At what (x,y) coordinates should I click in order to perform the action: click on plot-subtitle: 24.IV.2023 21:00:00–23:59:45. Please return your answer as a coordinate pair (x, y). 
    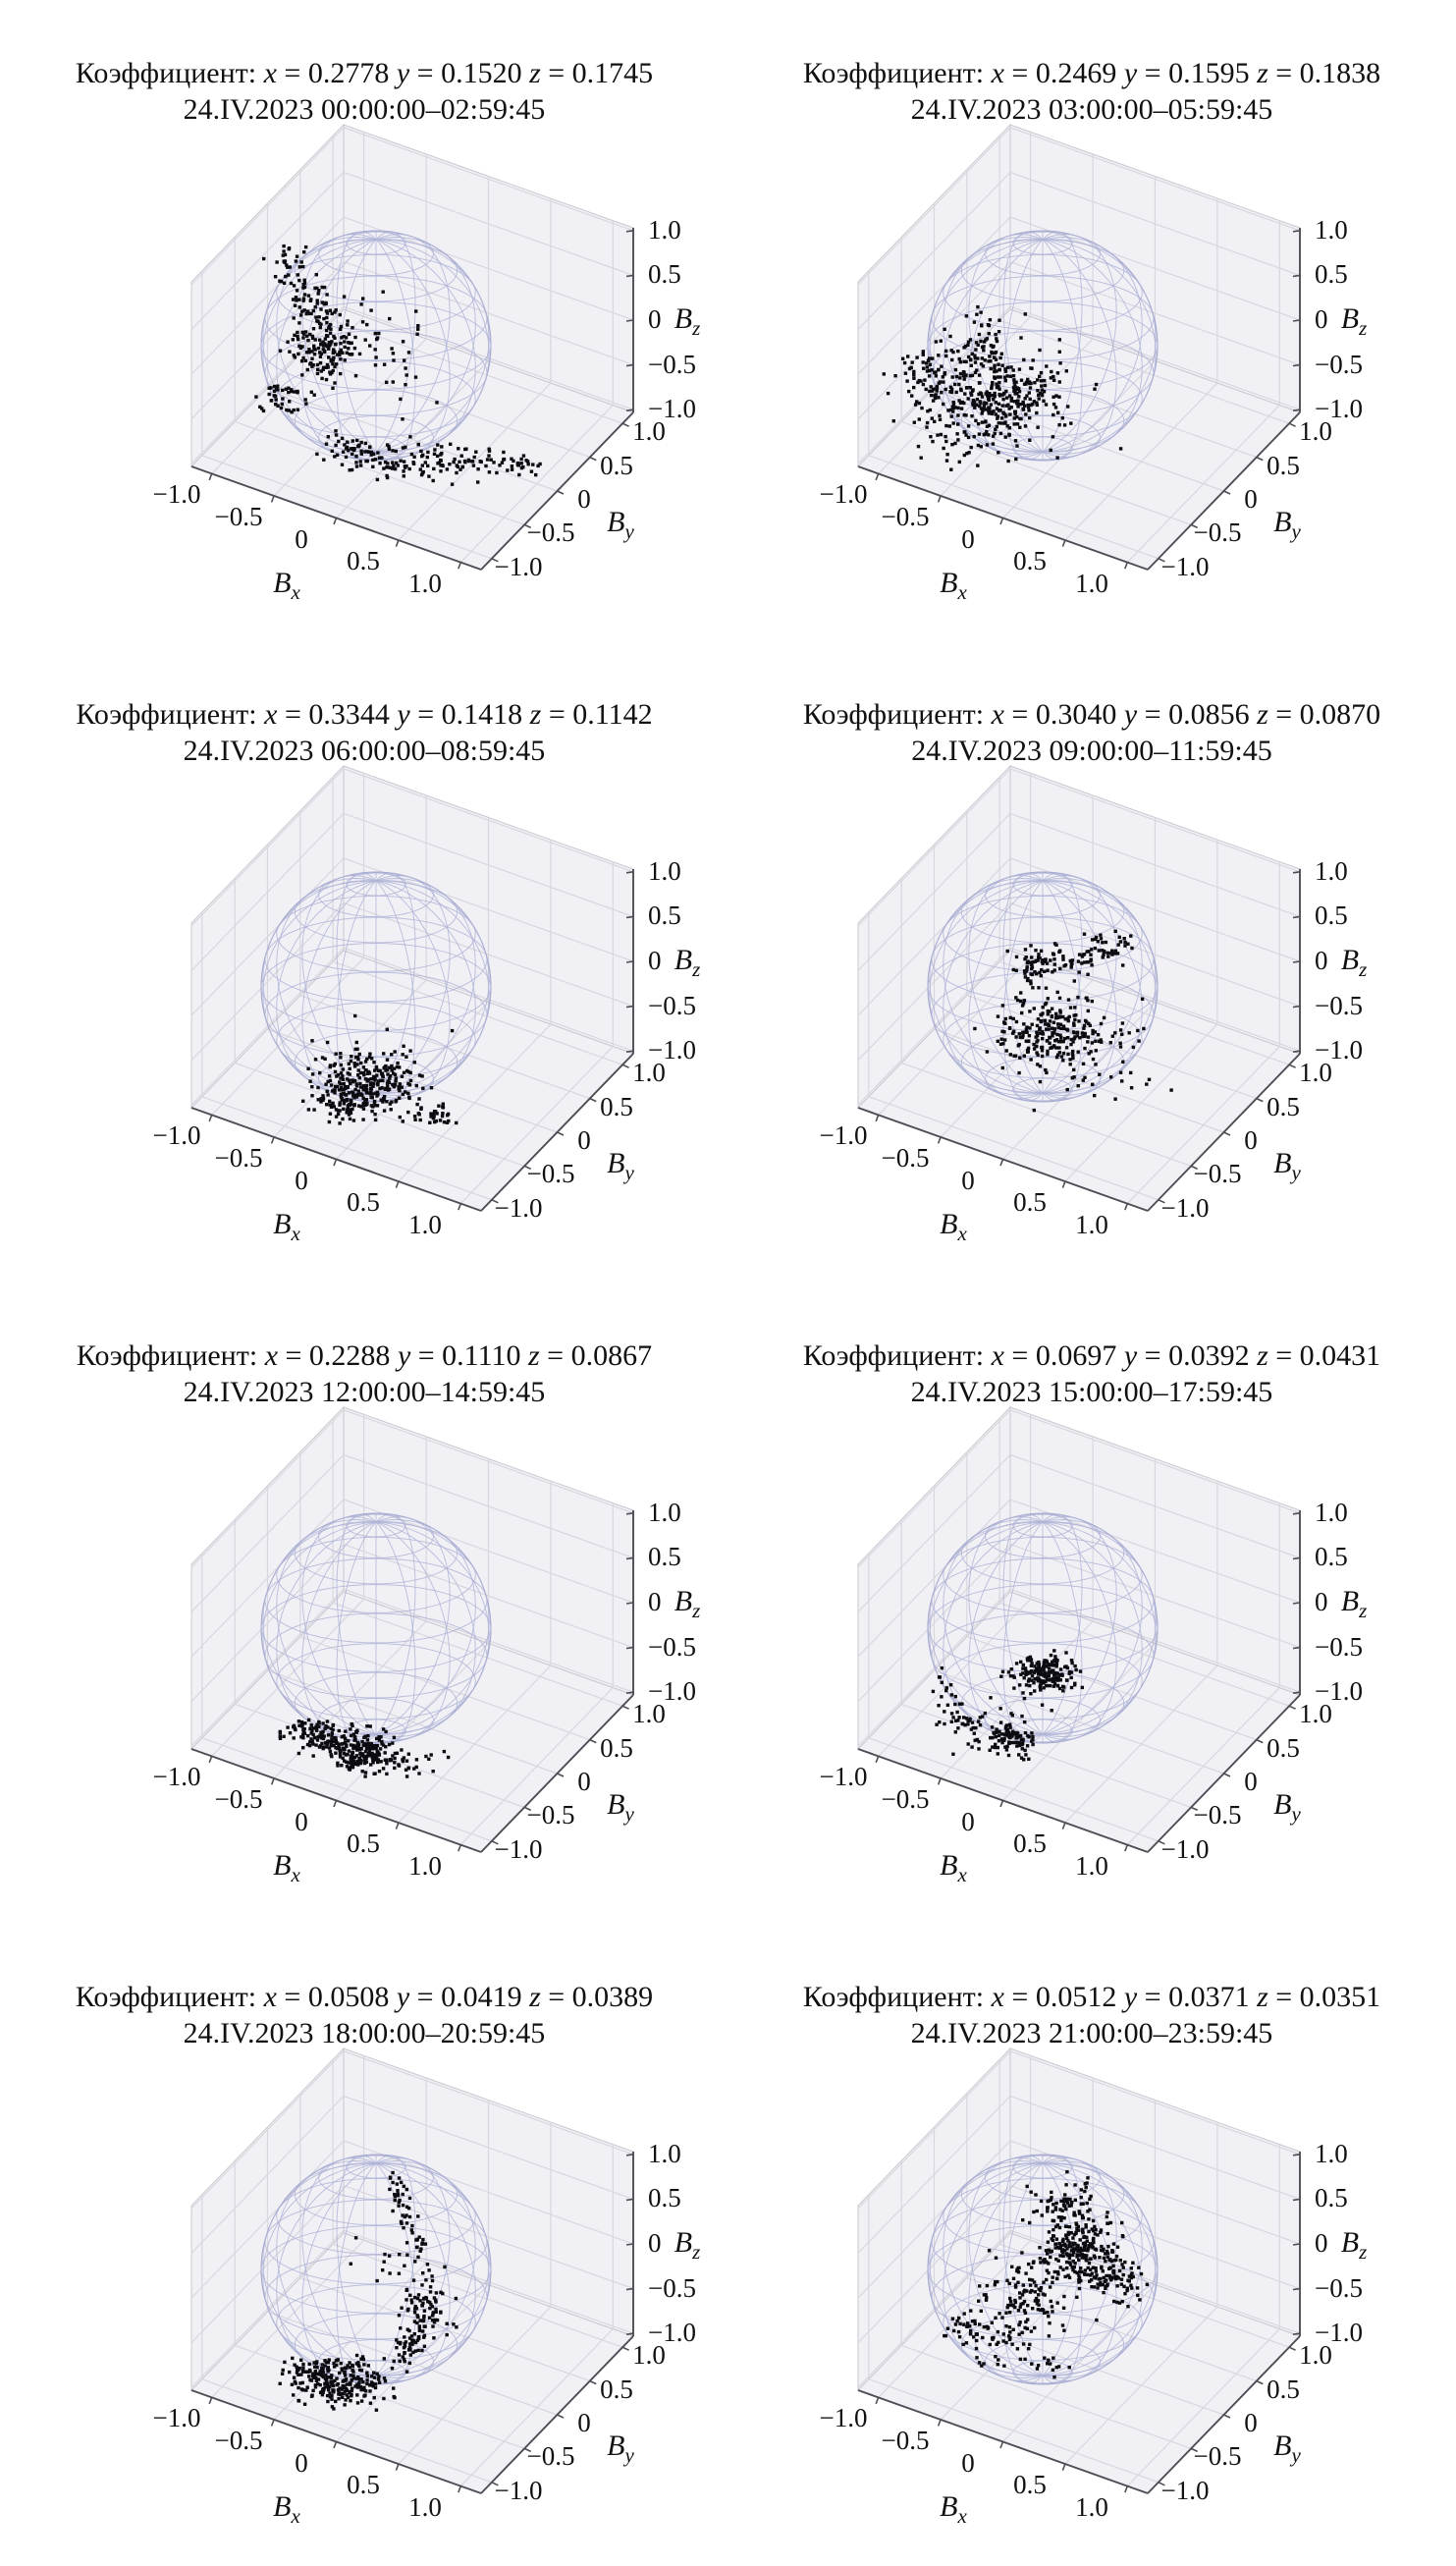
    Looking at the image, I should click on (1092, 2033).